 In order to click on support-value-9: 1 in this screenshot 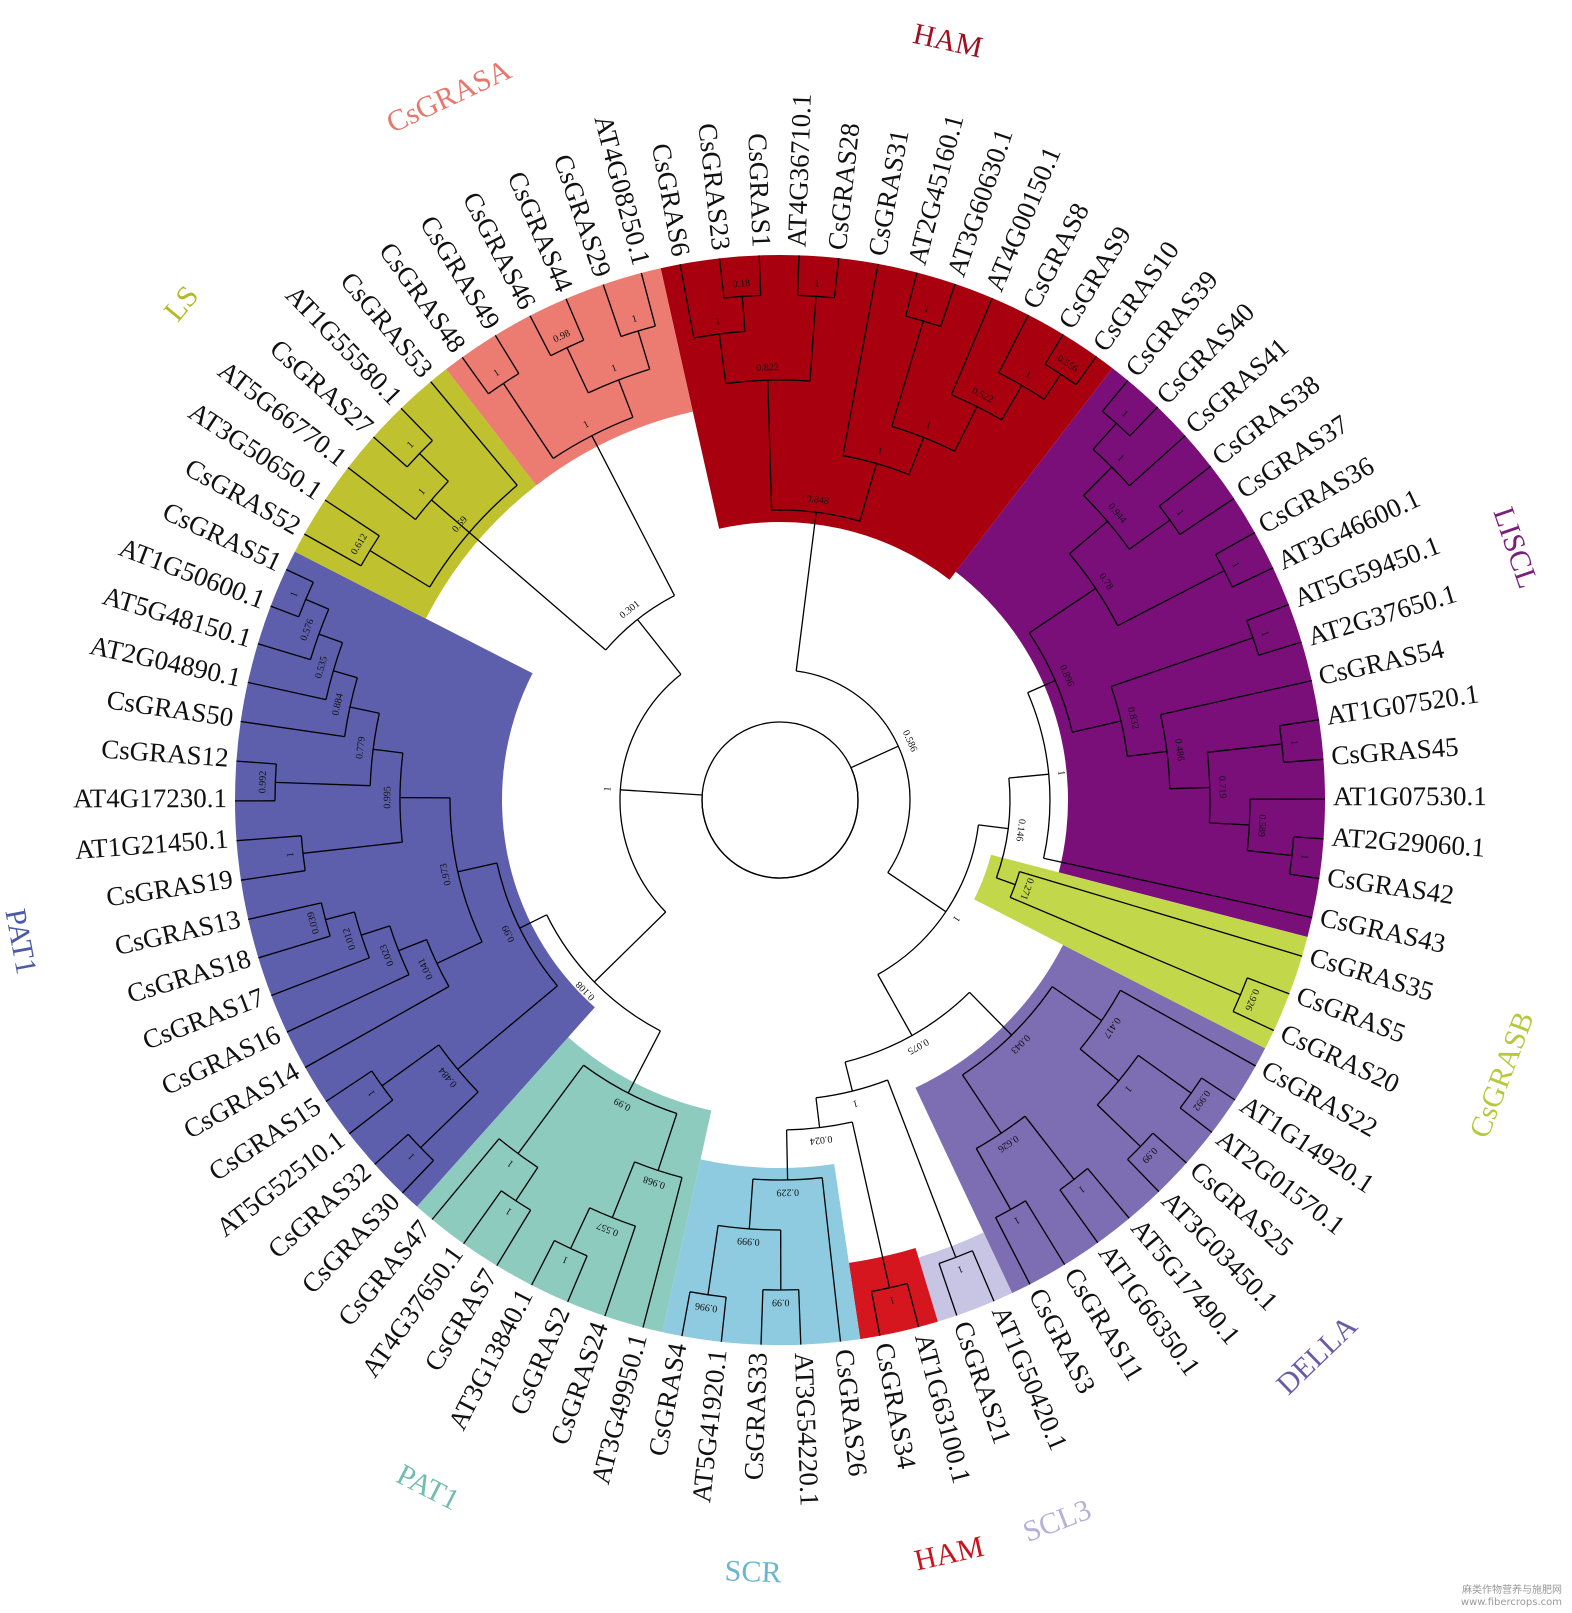, I will do `click(880, 452)`.